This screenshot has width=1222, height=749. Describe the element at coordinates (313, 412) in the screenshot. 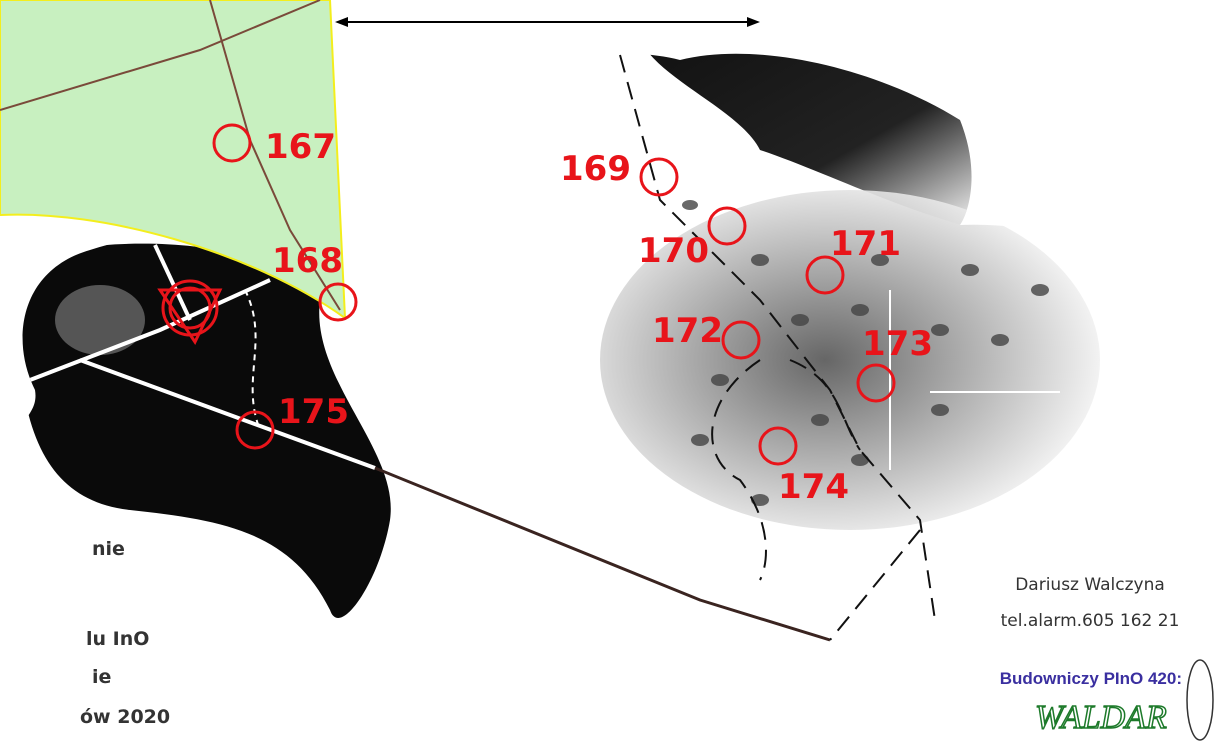

I see `control-number: 175` at that location.